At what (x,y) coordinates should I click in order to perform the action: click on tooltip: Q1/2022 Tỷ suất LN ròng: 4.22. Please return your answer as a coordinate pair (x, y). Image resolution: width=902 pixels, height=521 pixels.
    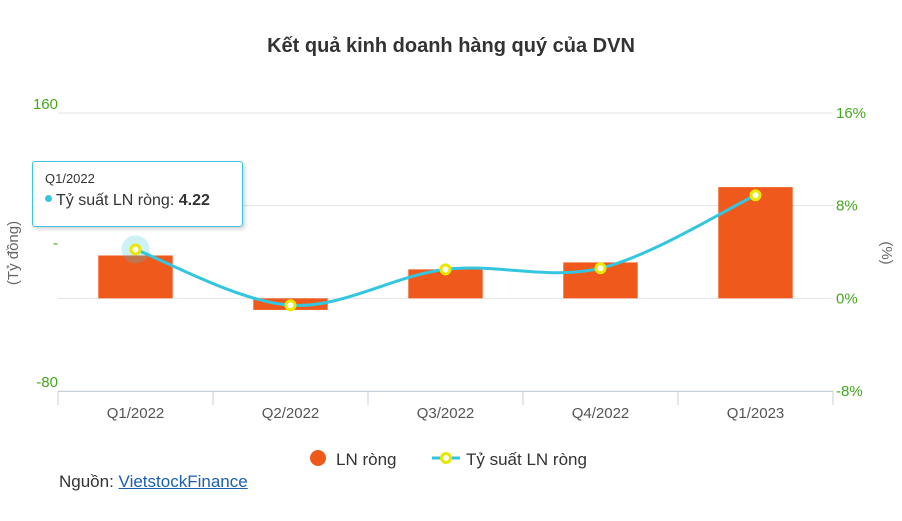
    Looking at the image, I should click on (137, 194).